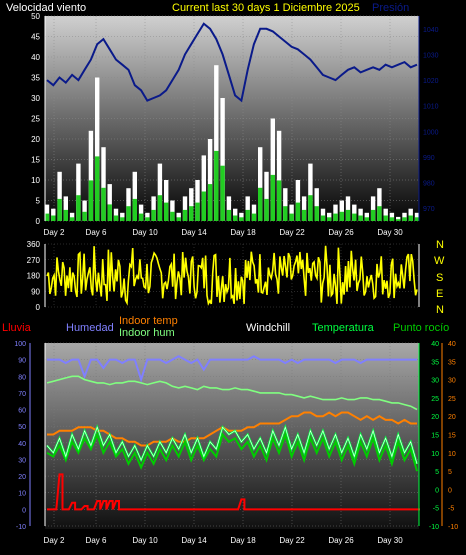 This screenshot has width=466, height=555. I want to click on y-far-right-tick-label: -5, so click(451, 509).